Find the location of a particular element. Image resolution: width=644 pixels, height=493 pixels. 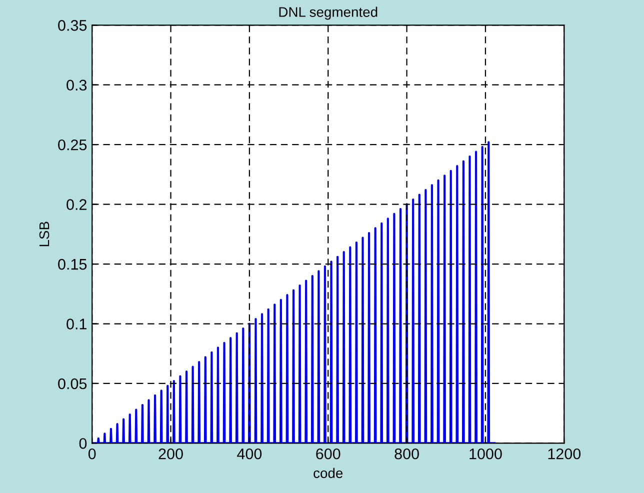

x-tick-label: 1000 is located at coordinates (486, 454).